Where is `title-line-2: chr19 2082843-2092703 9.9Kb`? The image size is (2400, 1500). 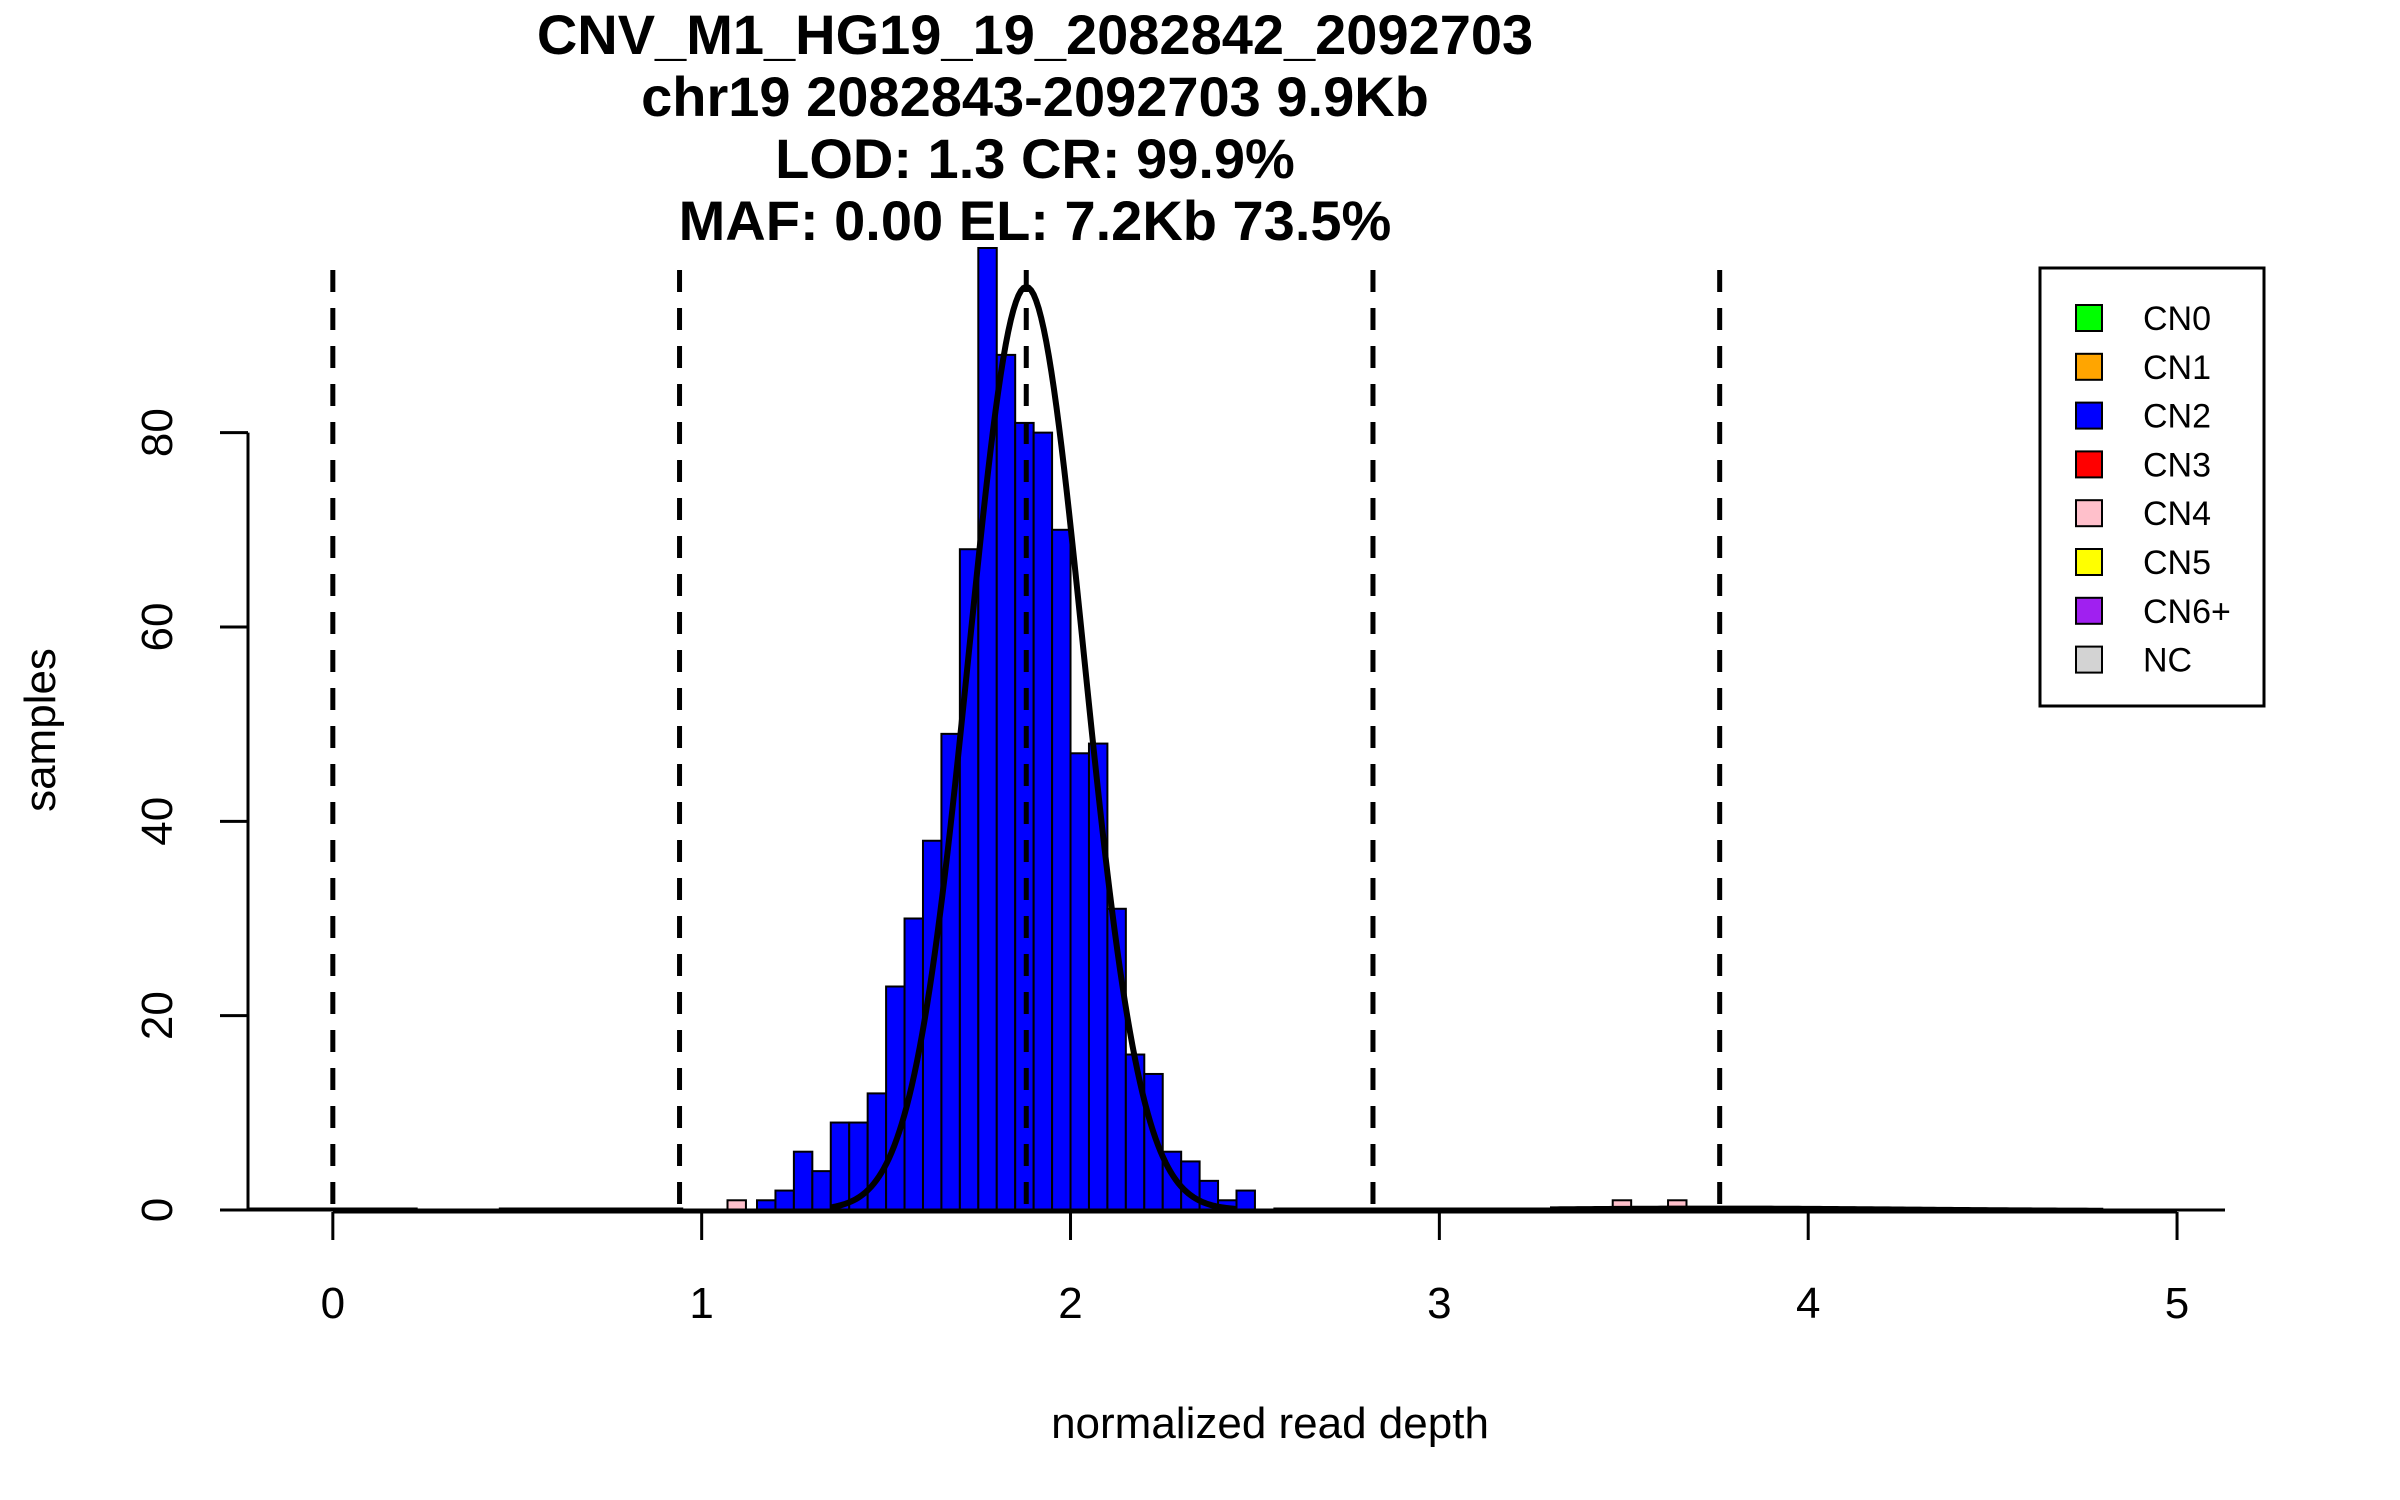 title-line-2: chr19 2082843-2092703 9.9Kb is located at coordinates (1035, 96).